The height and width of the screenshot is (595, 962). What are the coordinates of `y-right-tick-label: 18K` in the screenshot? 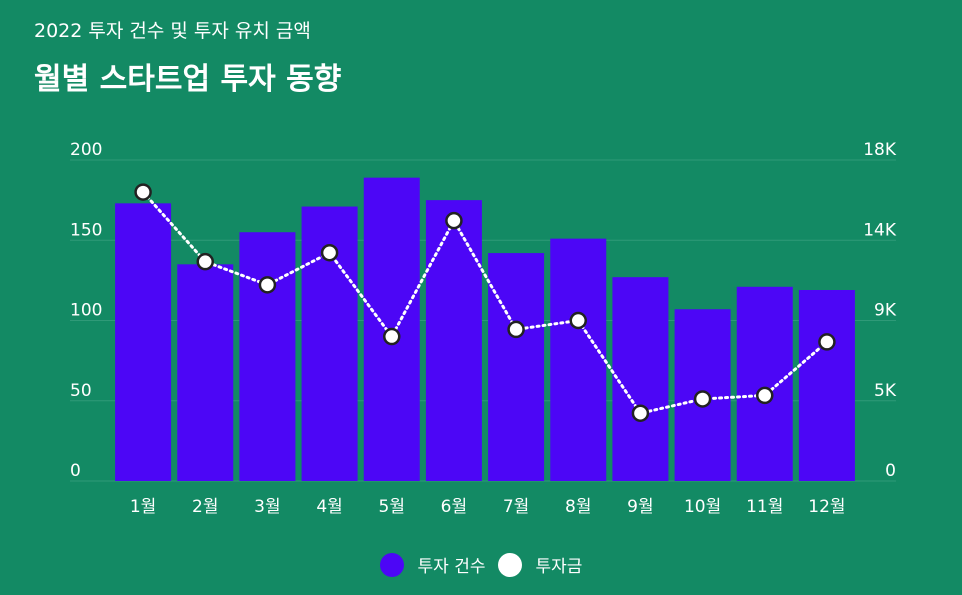 It's located at (880, 150).